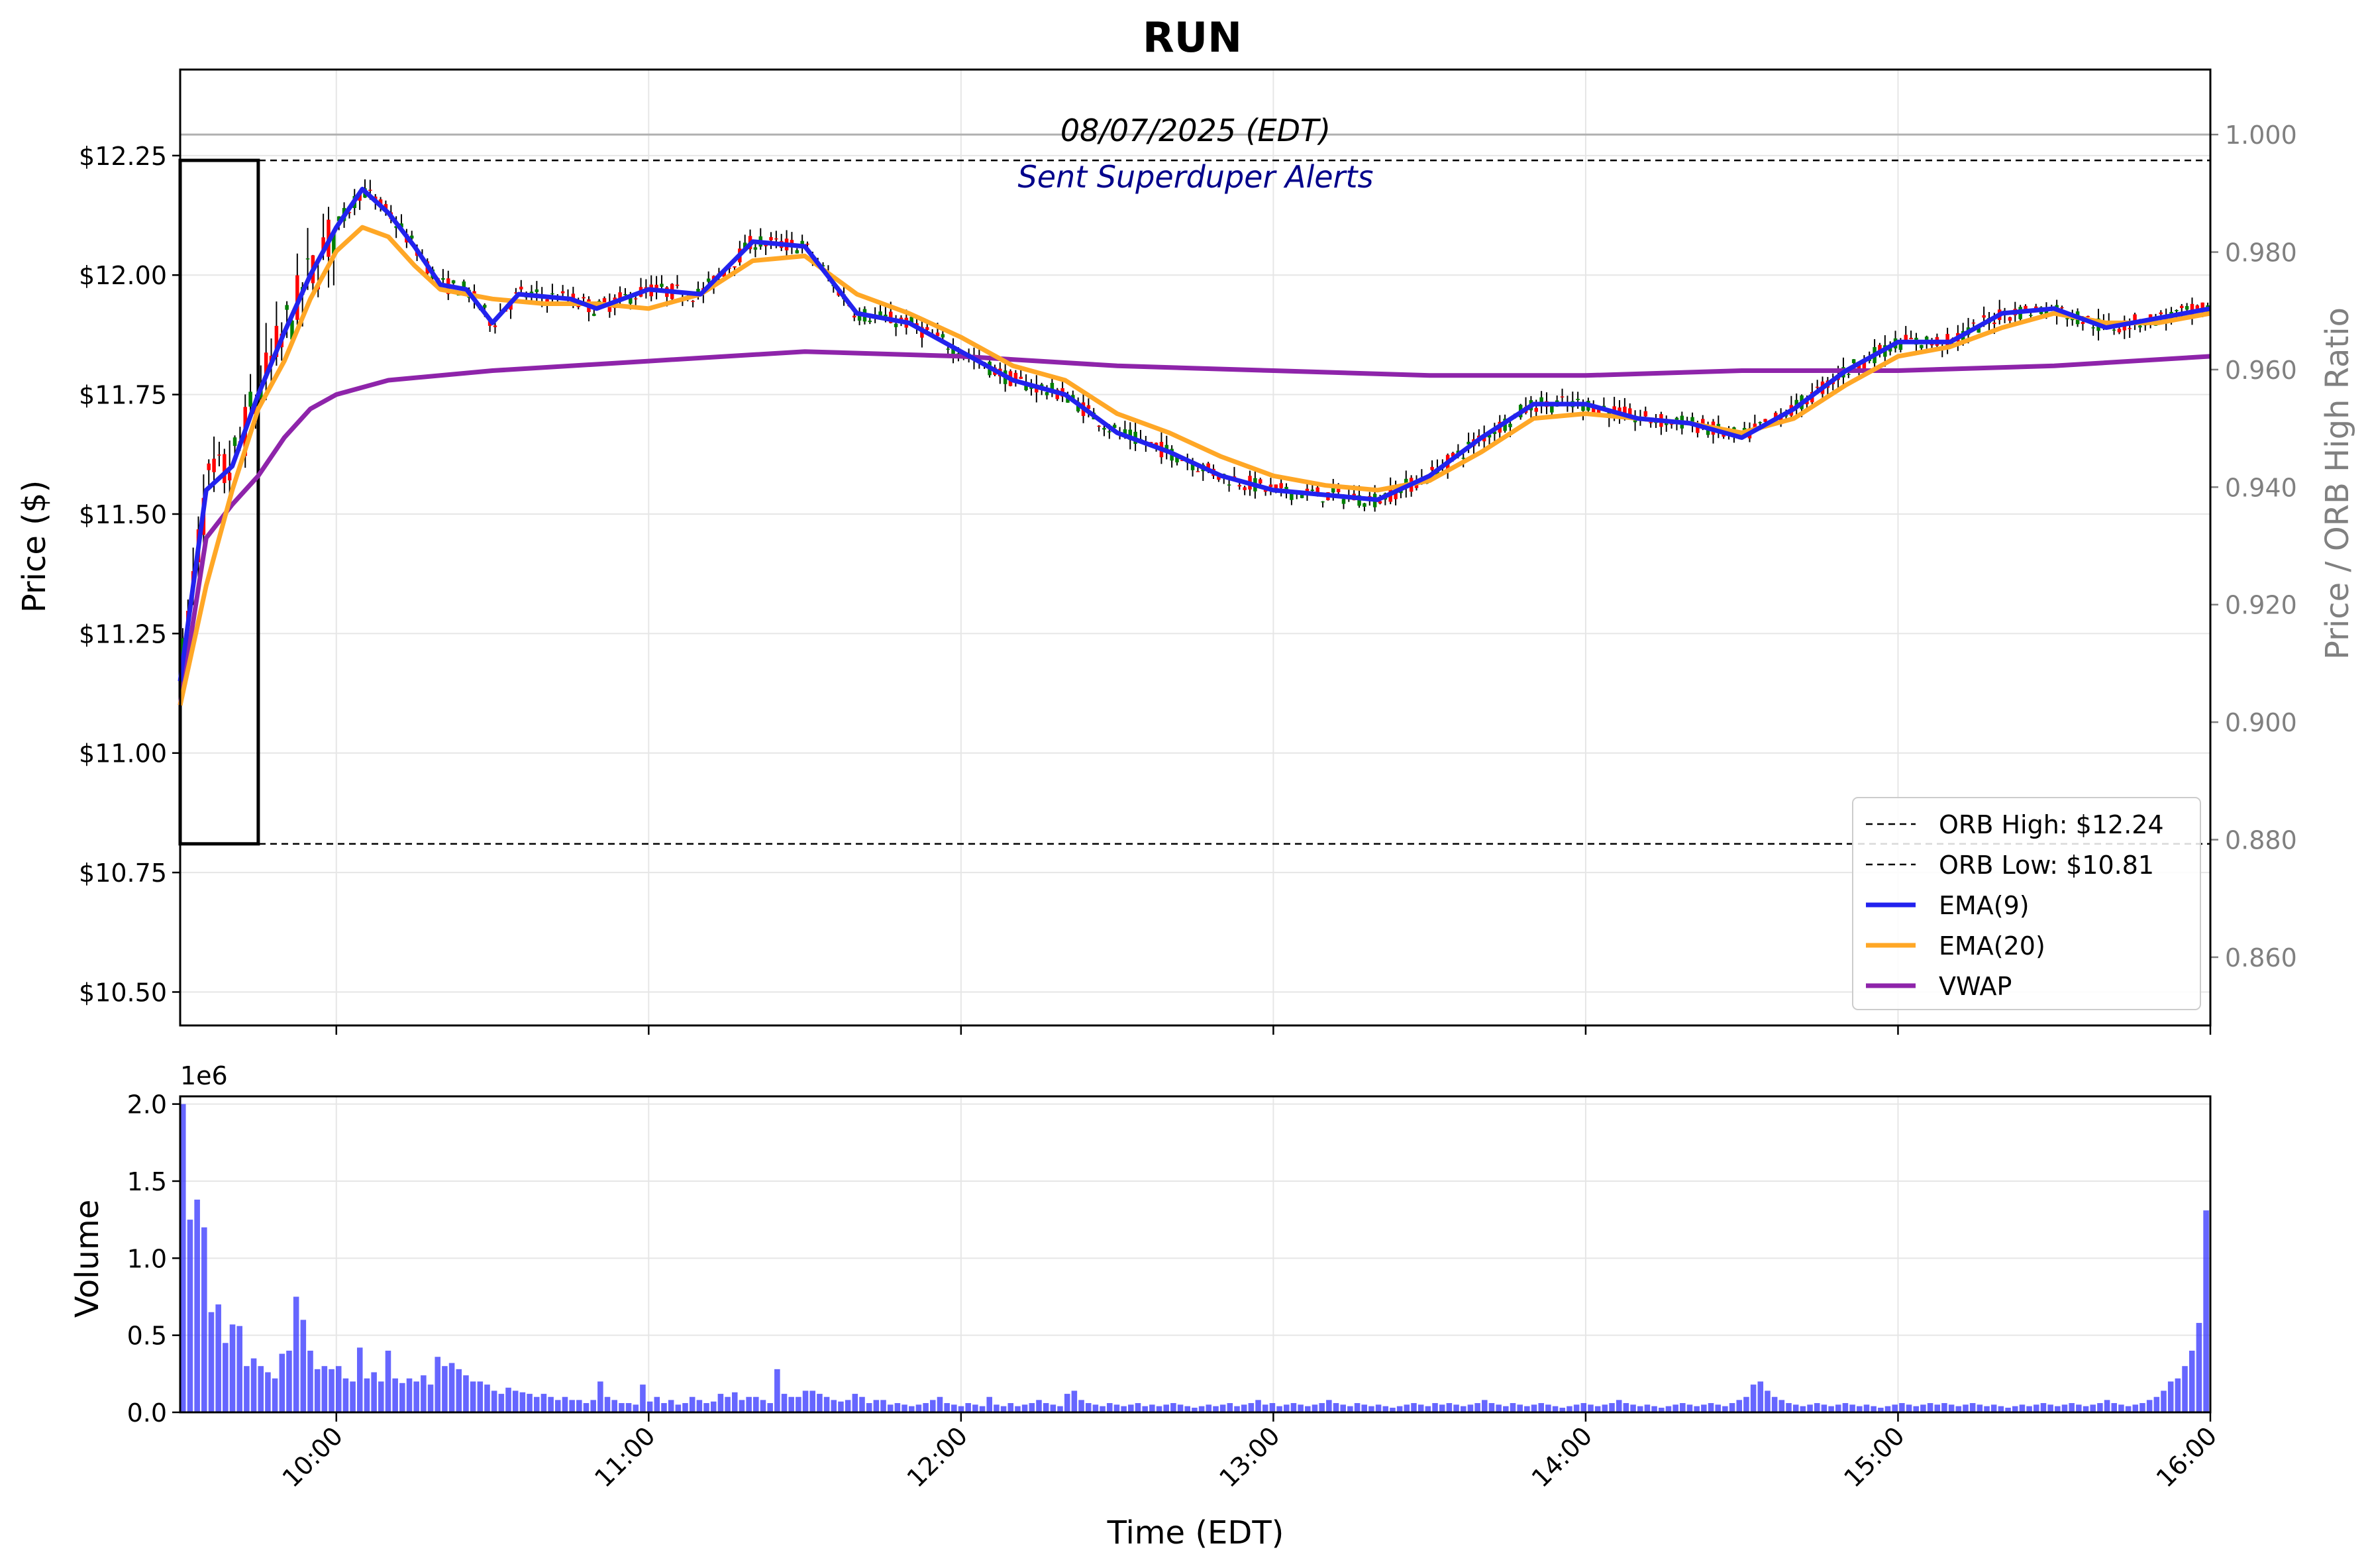 The image size is (2368, 1568). Describe the element at coordinates (123, 156) in the screenshot. I see `price-tick-label: $12.25` at that location.